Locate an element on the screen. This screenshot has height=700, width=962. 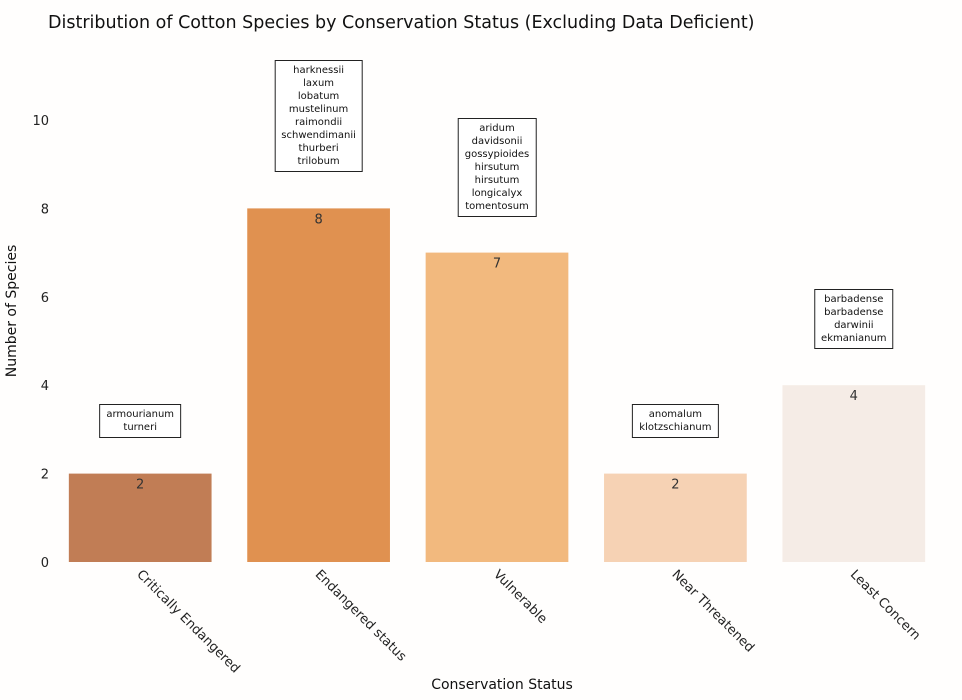
species-name: laxum is located at coordinates (319, 84).